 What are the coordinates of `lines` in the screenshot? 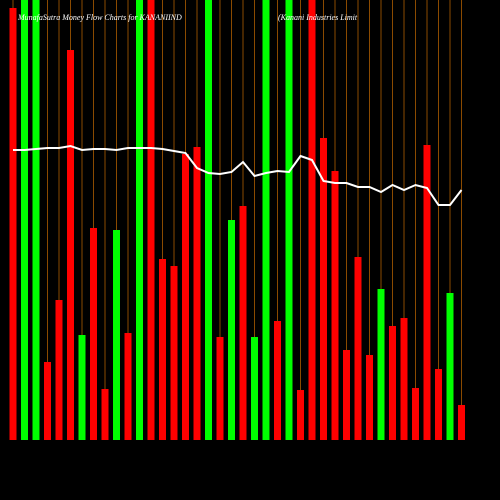 It's located at (238, 175).